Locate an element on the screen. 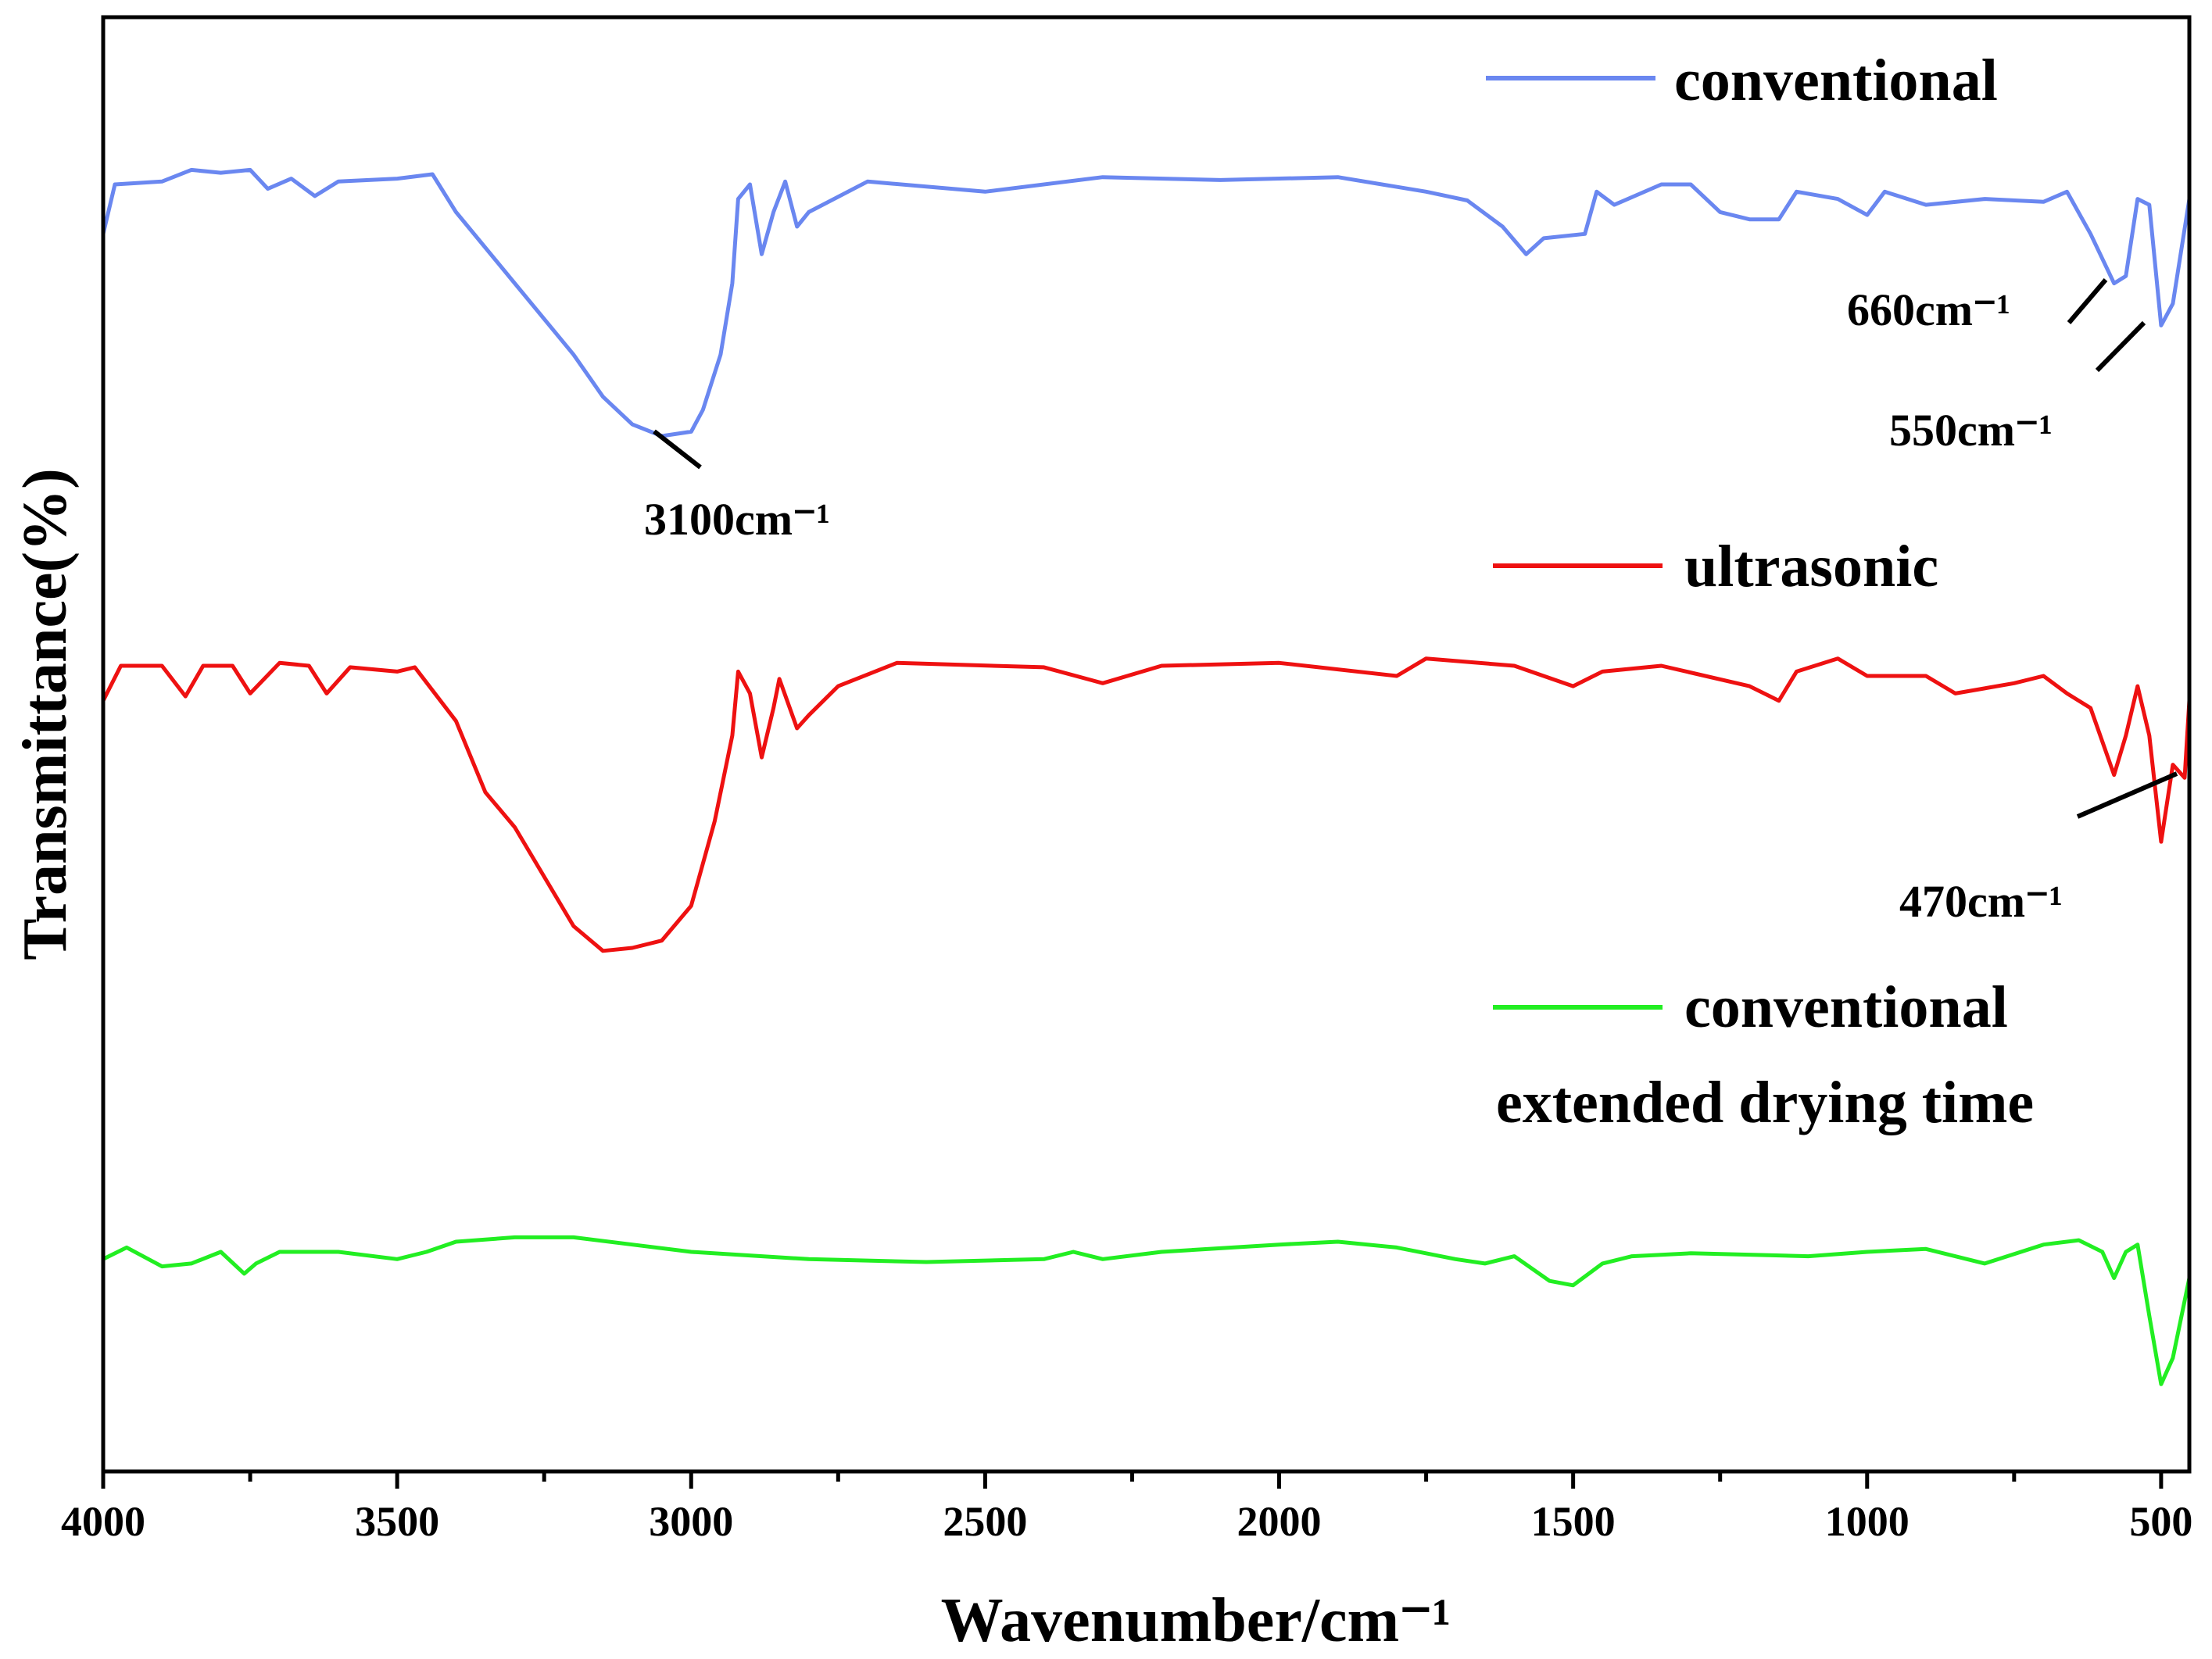 This screenshot has width=2212, height=1659. x-tick-label: 500 is located at coordinates (2160, 1521).